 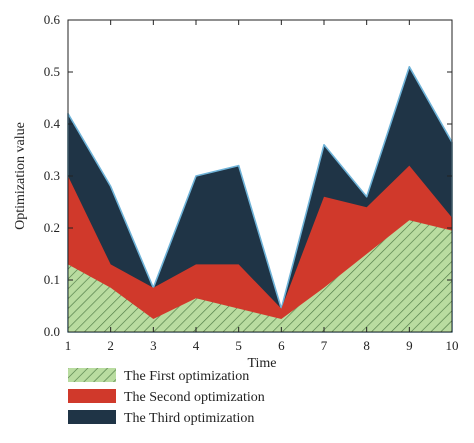 I want to click on y-tick-label: 0.1, so click(x=52, y=279).